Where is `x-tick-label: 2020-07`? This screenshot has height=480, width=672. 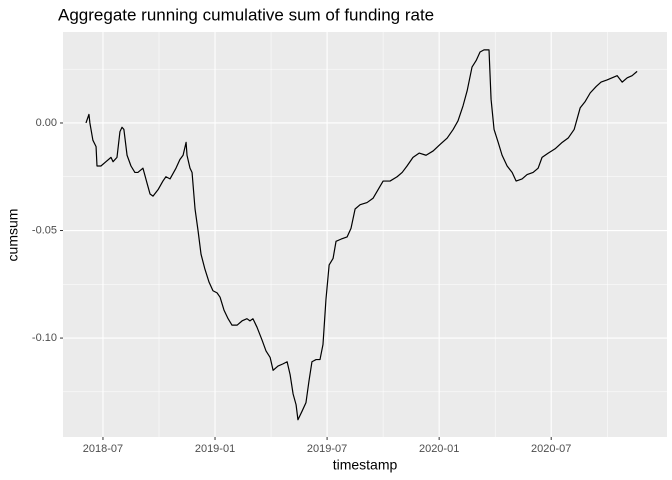 x-tick-label: 2020-07 is located at coordinates (551, 449).